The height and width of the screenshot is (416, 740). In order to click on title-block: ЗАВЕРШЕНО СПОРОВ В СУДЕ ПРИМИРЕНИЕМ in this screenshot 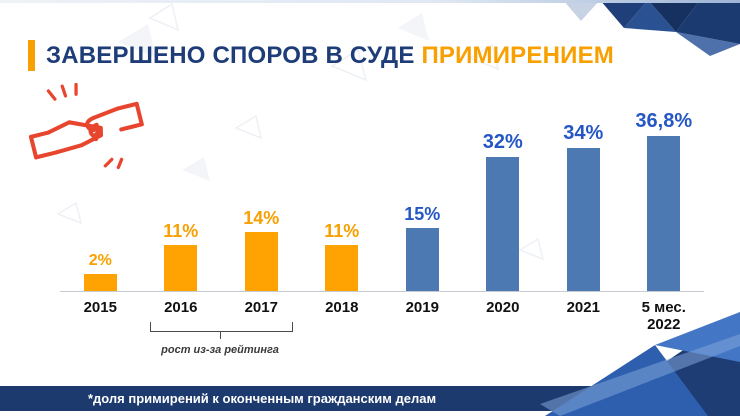, I will do `click(321, 55)`.